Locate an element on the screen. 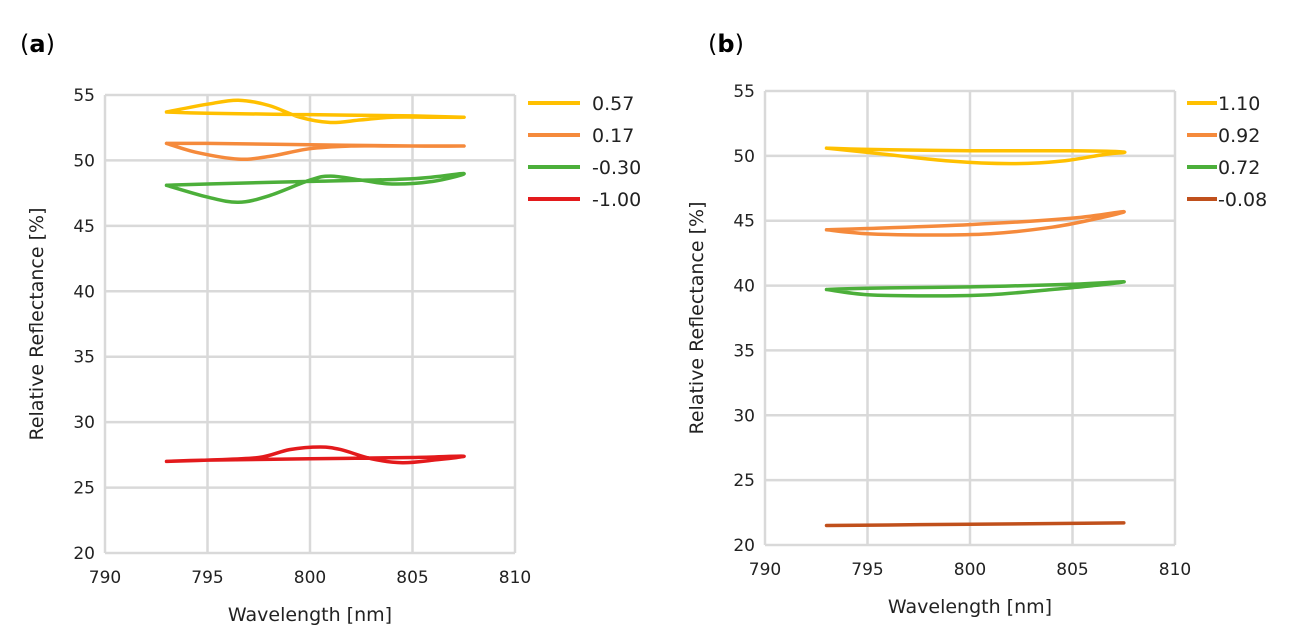 The width and height of the screenshot is (1293, 628). legend-label: 0.72 is located at coordinates (1239, 168).